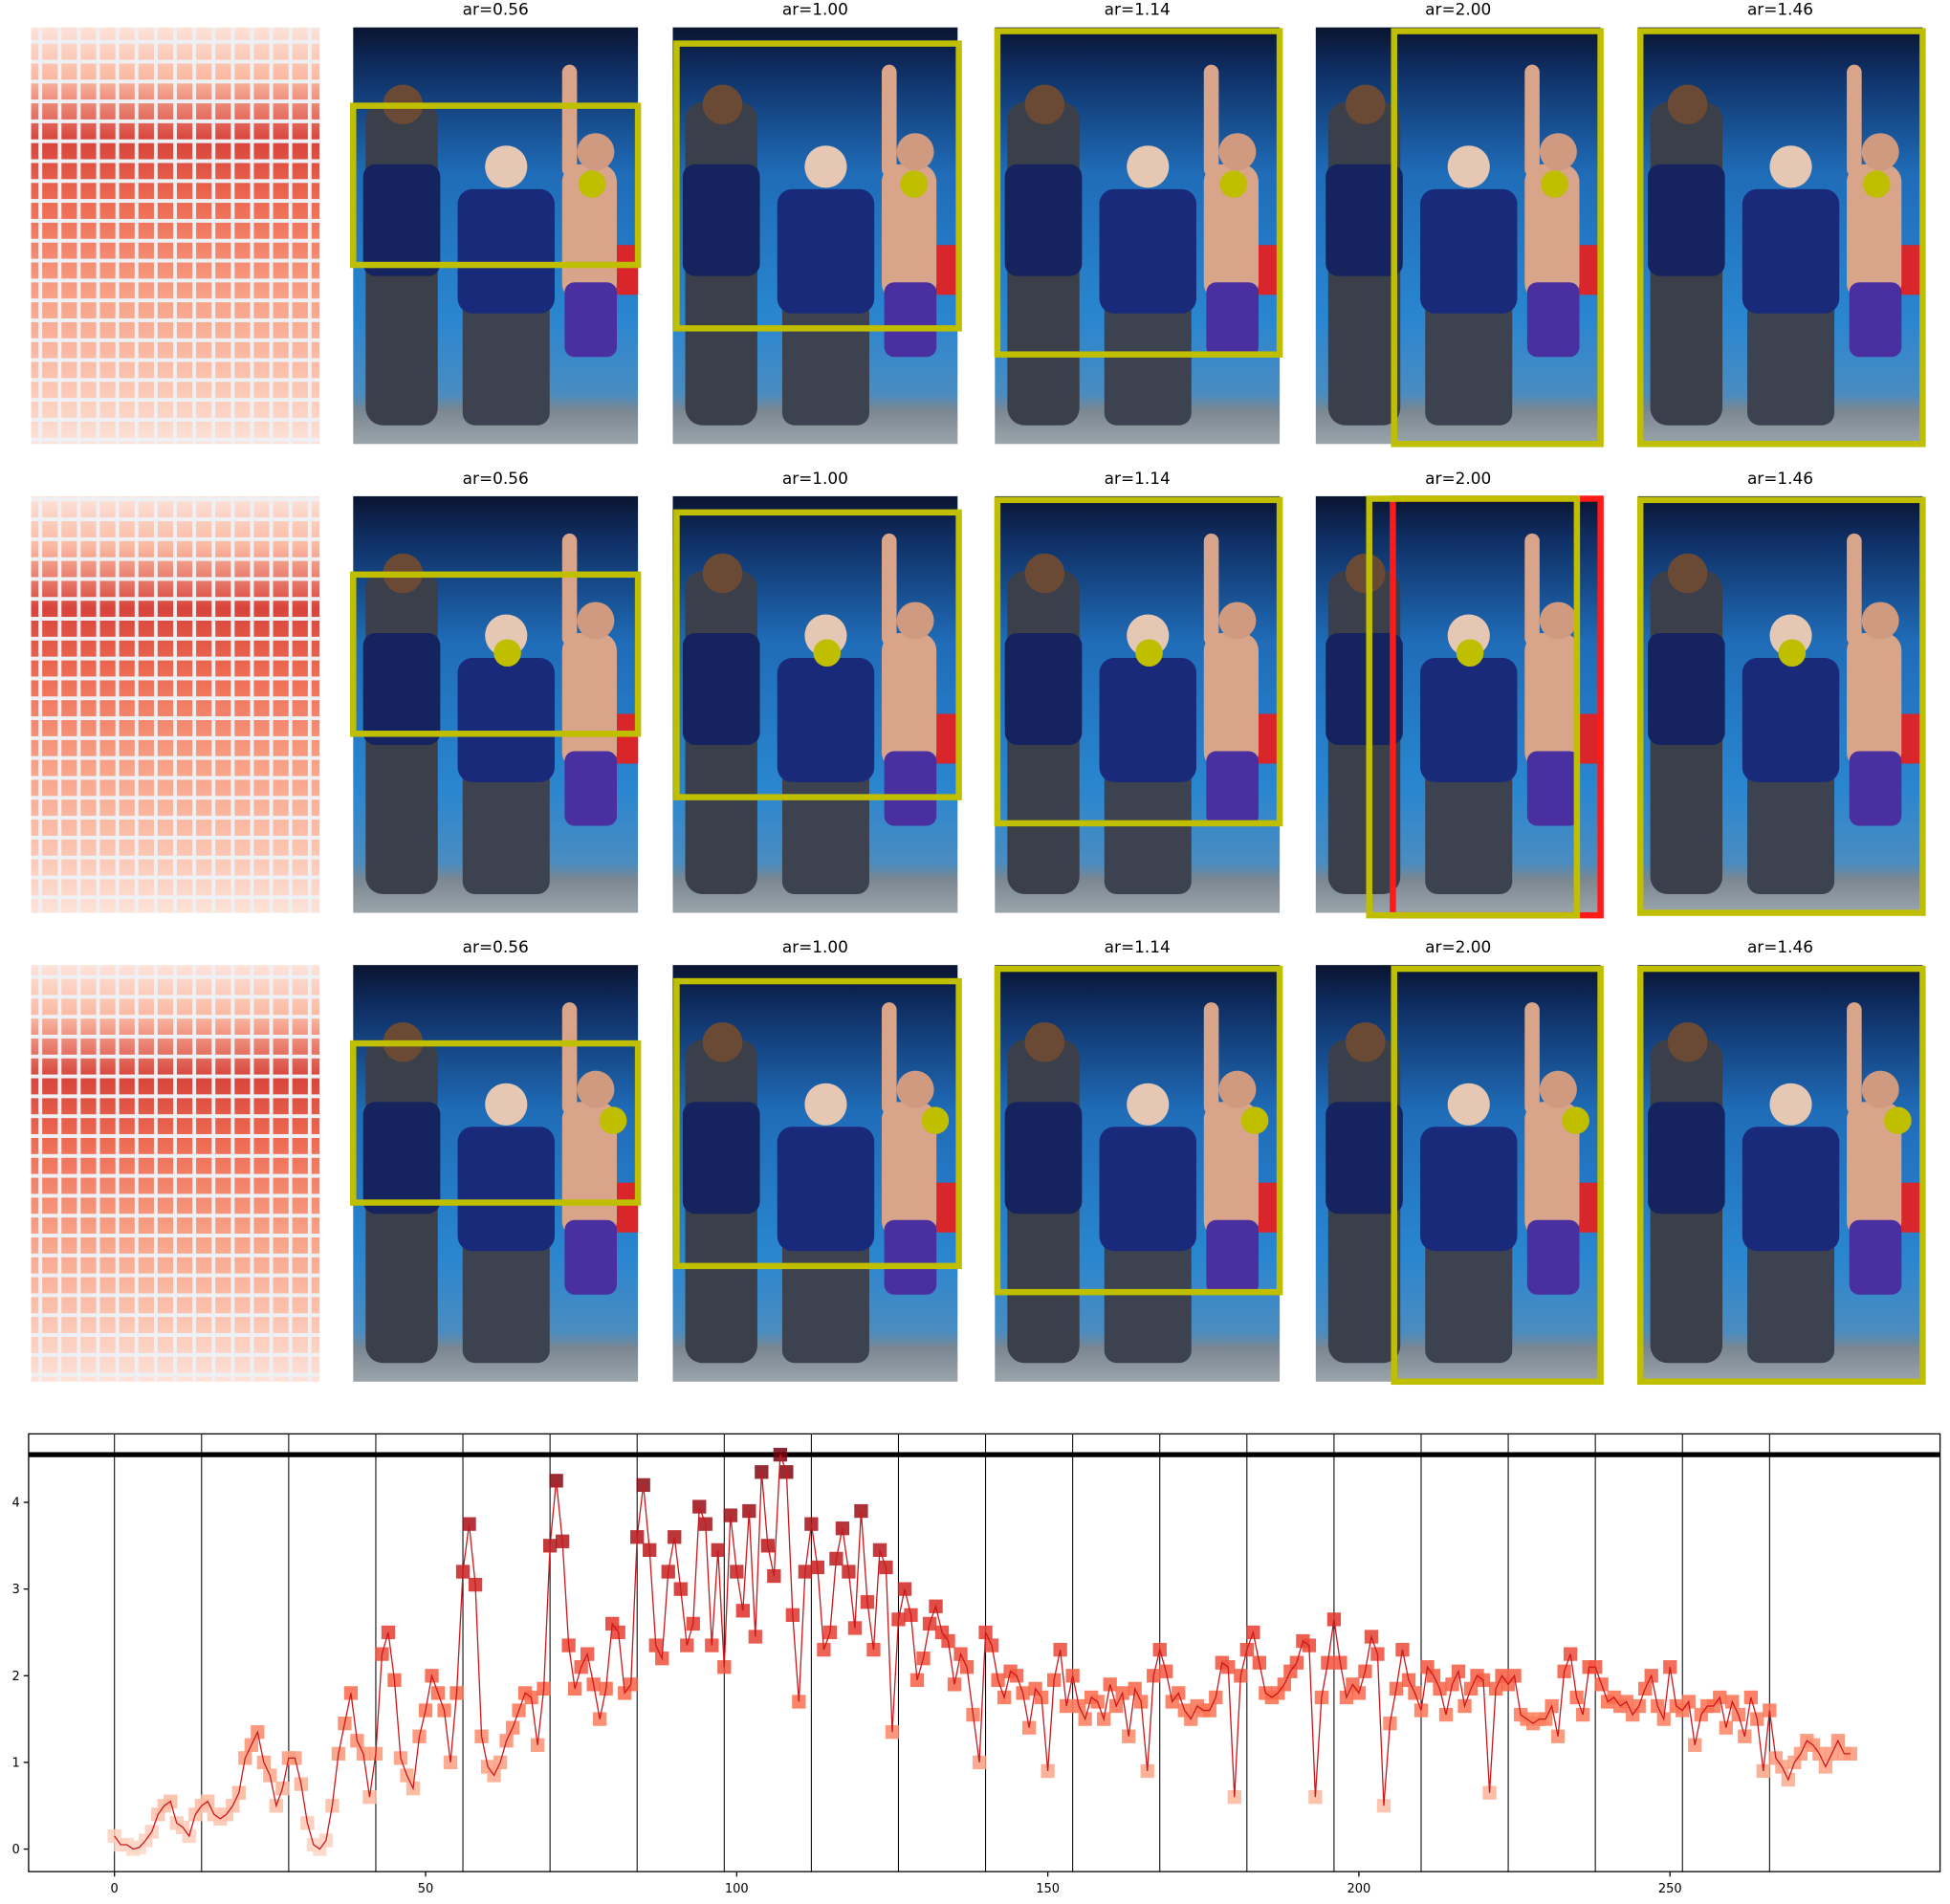  What do you see at coordinates (1780, 947) in the screenshot?
I see `panel-title: ar=1.46` at bounding box center [1780, 947].